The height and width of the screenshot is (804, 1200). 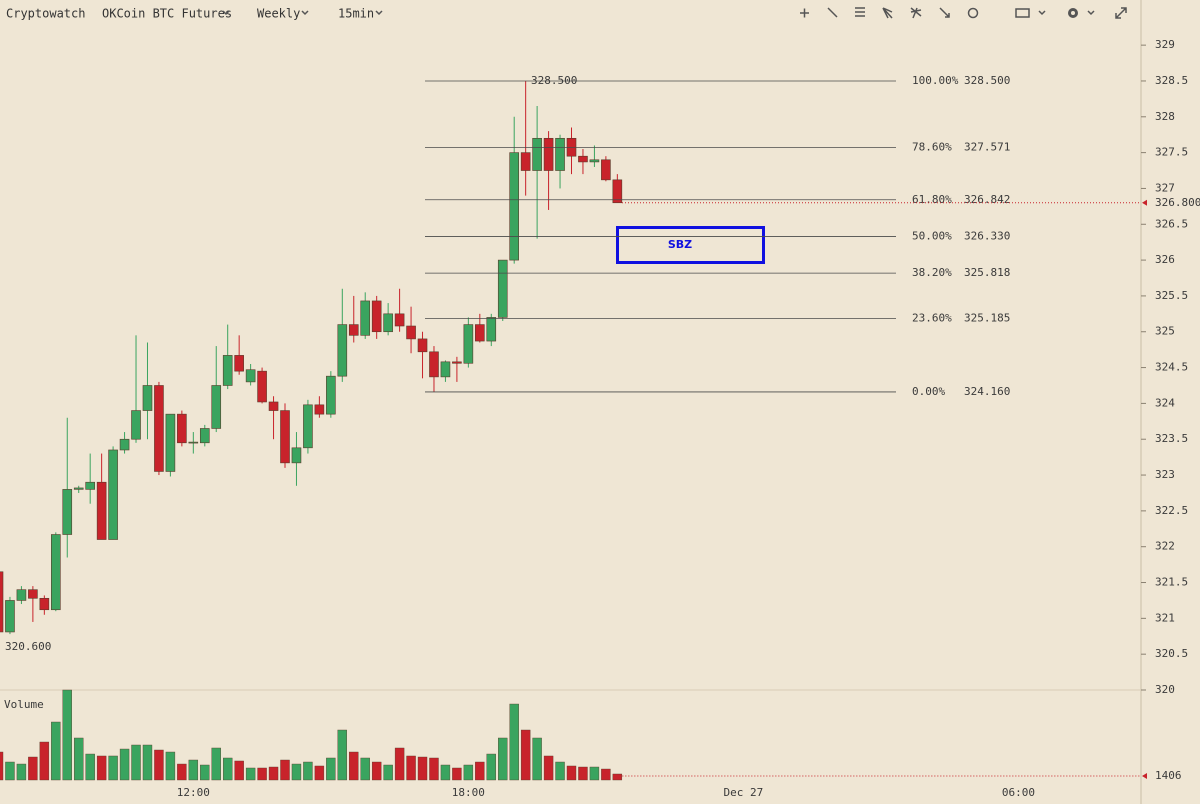 What do you see at coordinates (1144, 202) in the screenshot?
I see `last-price-pointer` at bounding box center [1144, 202].